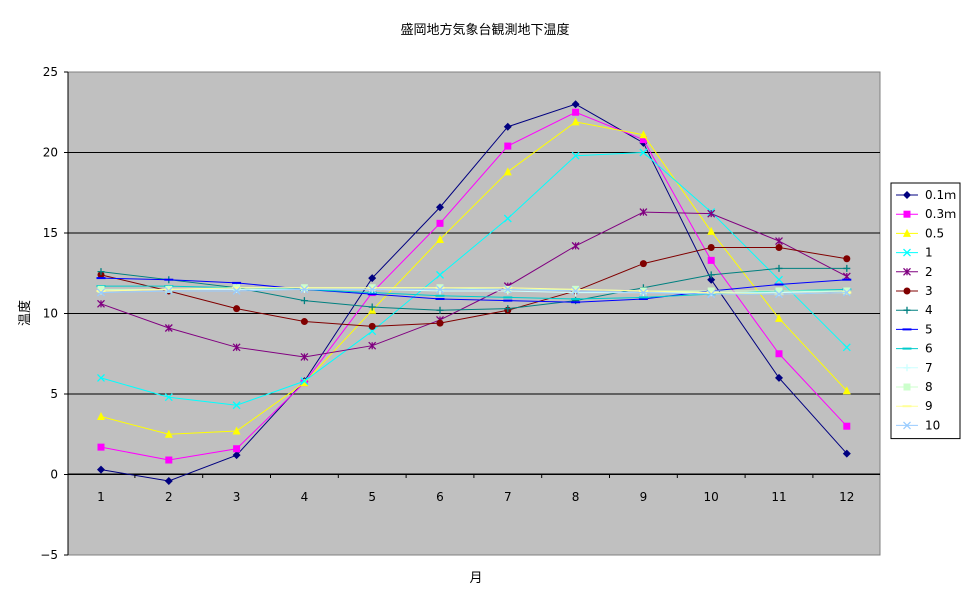 This screenshot has height=603, width=970. I want to click on y-tick-label: 25, so click(50, 72).